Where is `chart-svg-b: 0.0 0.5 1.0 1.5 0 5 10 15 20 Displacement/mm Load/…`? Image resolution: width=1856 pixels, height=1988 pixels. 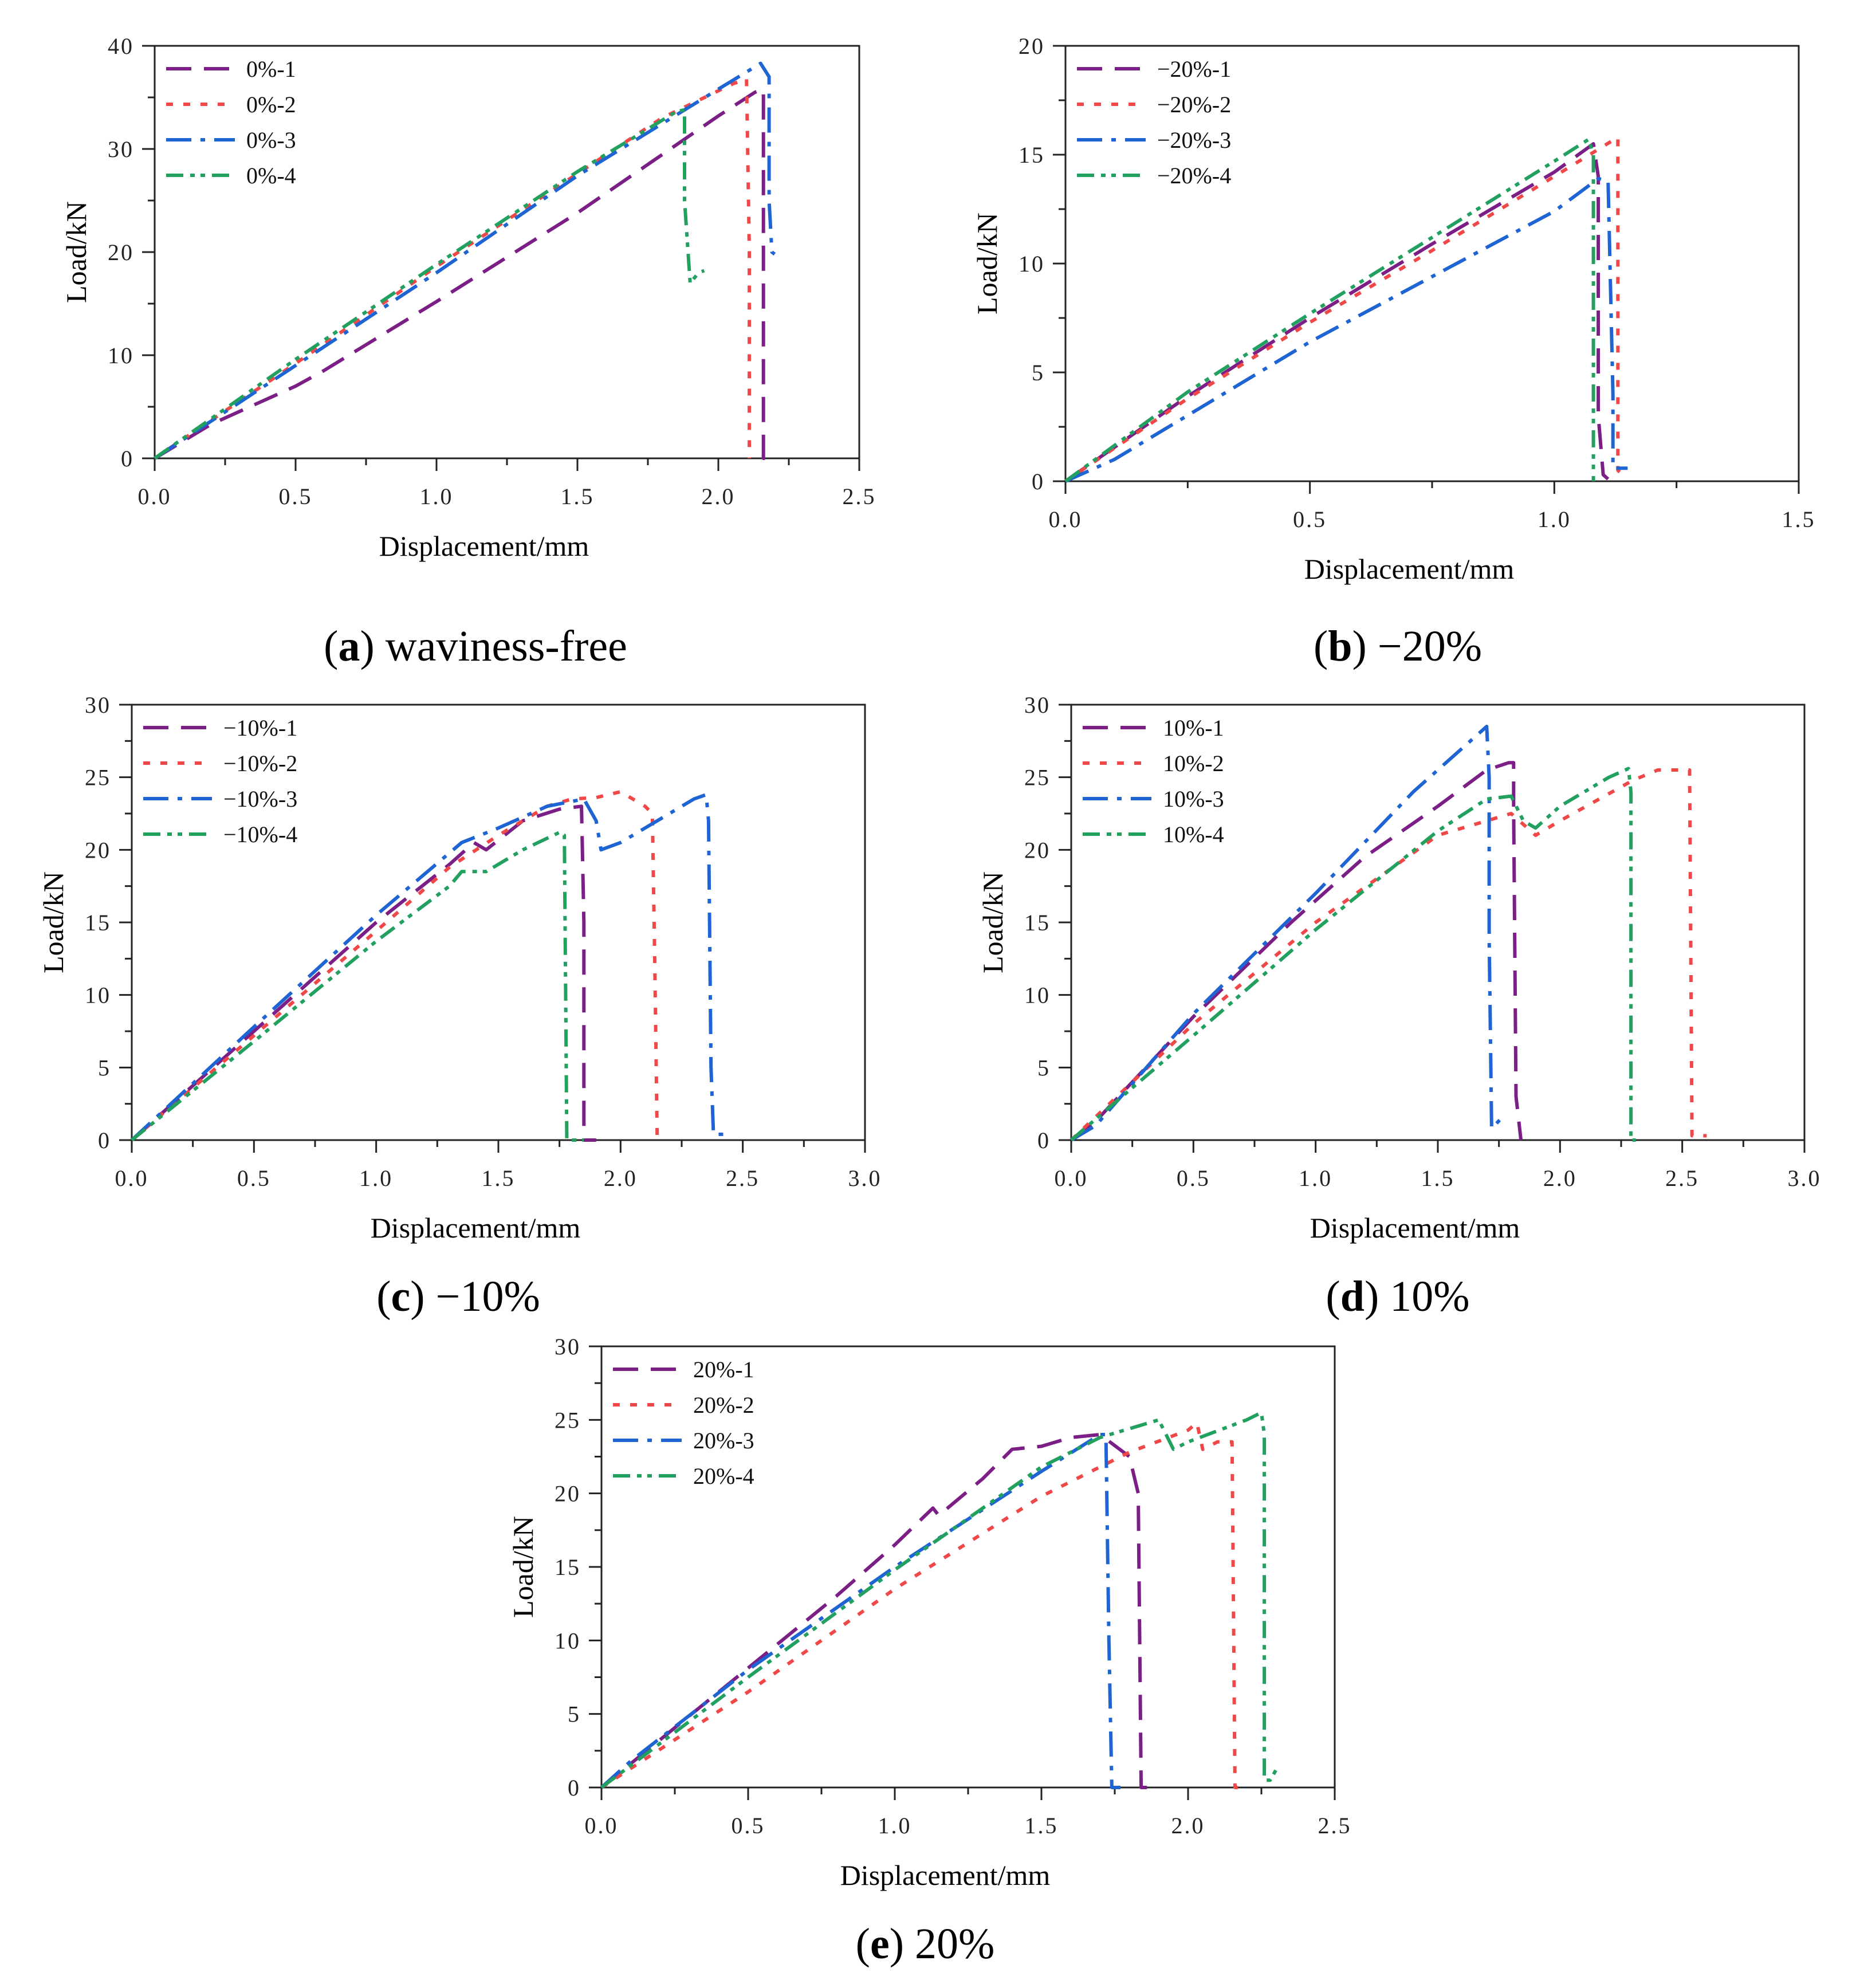
chart-svg-b: 0.0 0.5 1.0 1.5 0 5 10 15 20 Displacement/mm Load/… is located at coordinates (1393, 309).